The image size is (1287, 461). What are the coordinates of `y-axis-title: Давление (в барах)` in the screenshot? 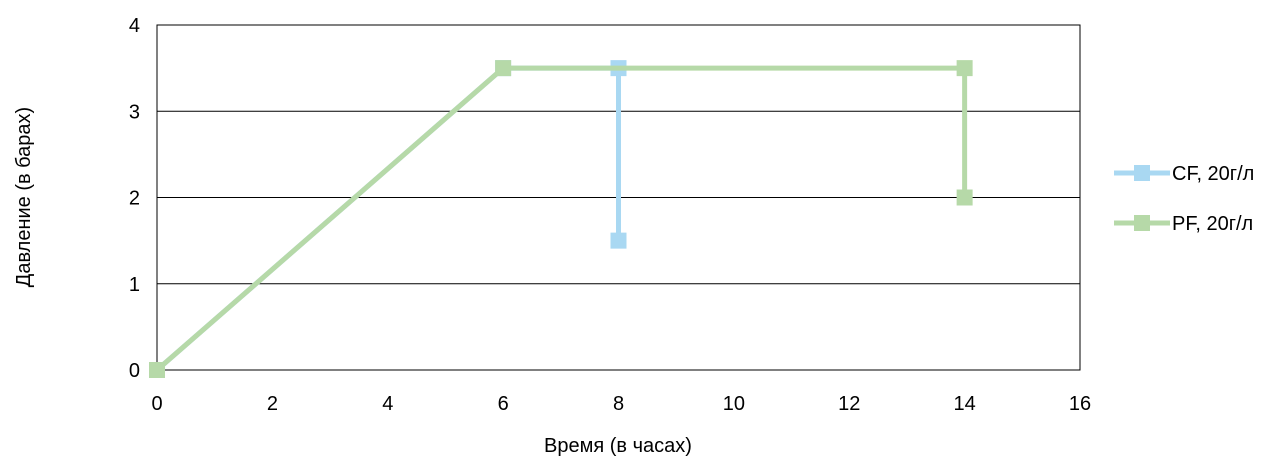 It's located at (24, 197).